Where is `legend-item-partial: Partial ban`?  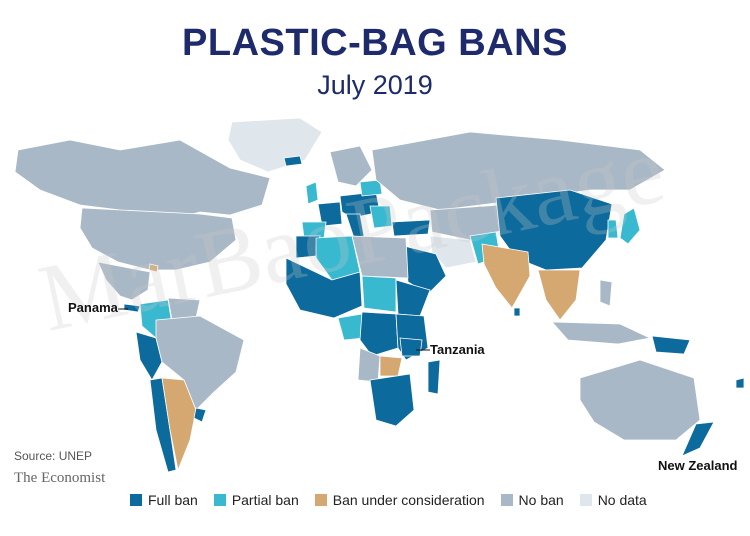 legend-item-partial: Partial ban is located at coordinates (256, 500).